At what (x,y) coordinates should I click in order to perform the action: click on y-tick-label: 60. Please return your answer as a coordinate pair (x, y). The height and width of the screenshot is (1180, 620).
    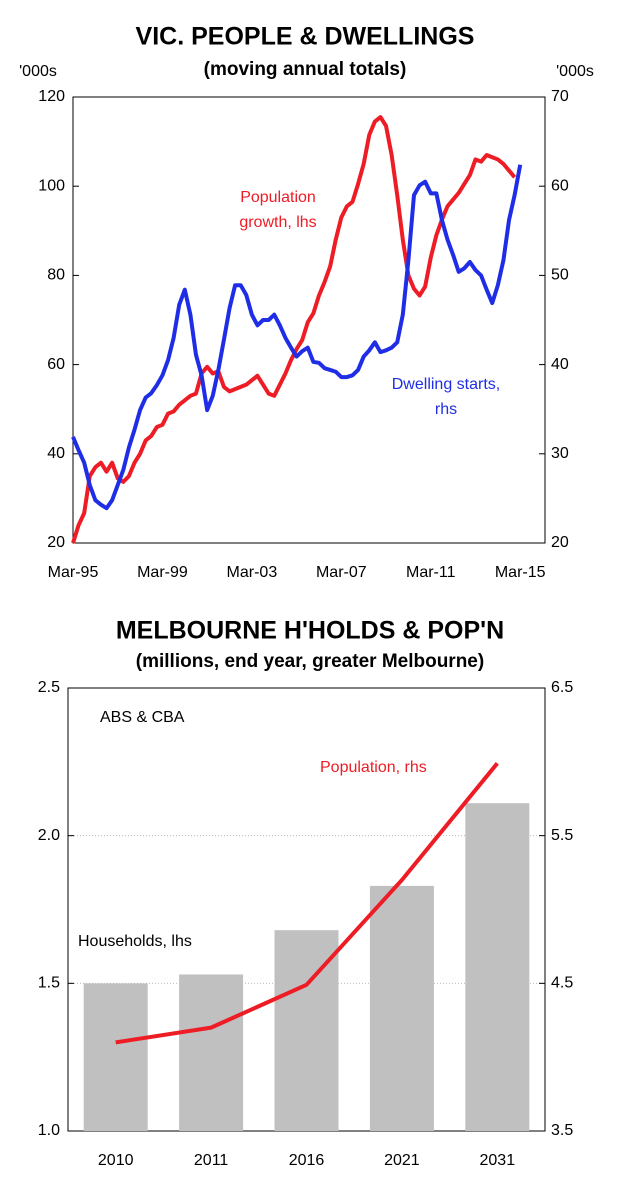
    Looking at the image, I should click on (56, 364).